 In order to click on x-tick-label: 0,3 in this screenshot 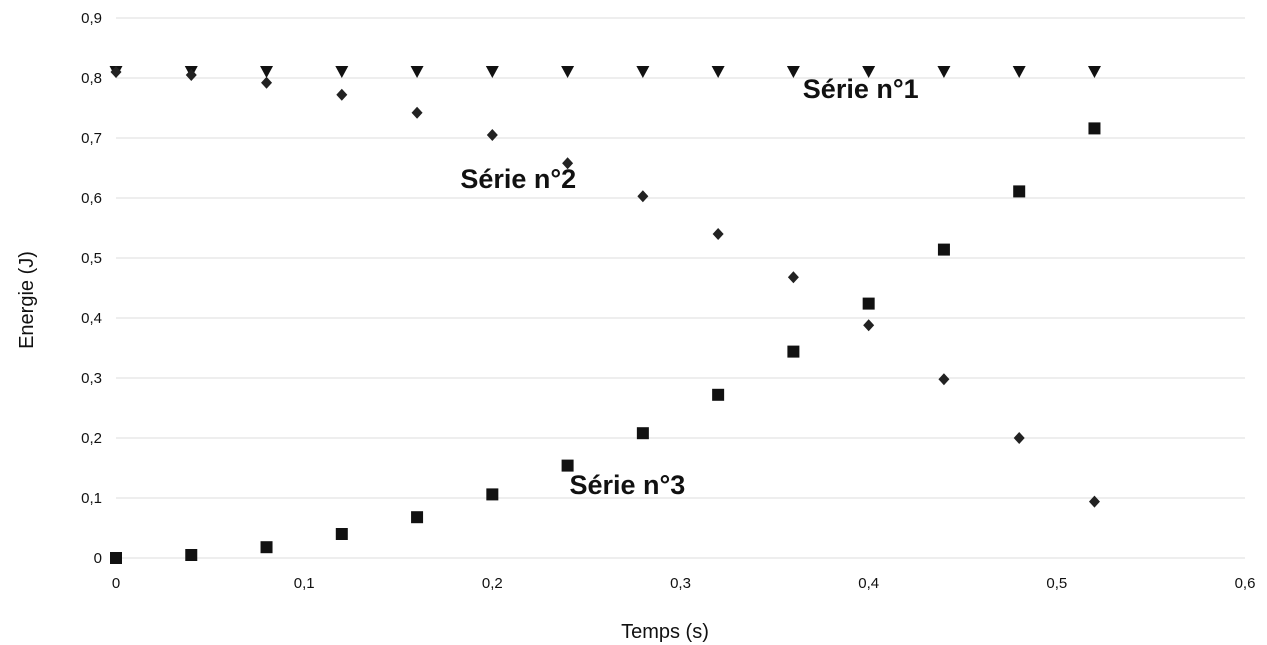, I will do `click(680, 583)`.